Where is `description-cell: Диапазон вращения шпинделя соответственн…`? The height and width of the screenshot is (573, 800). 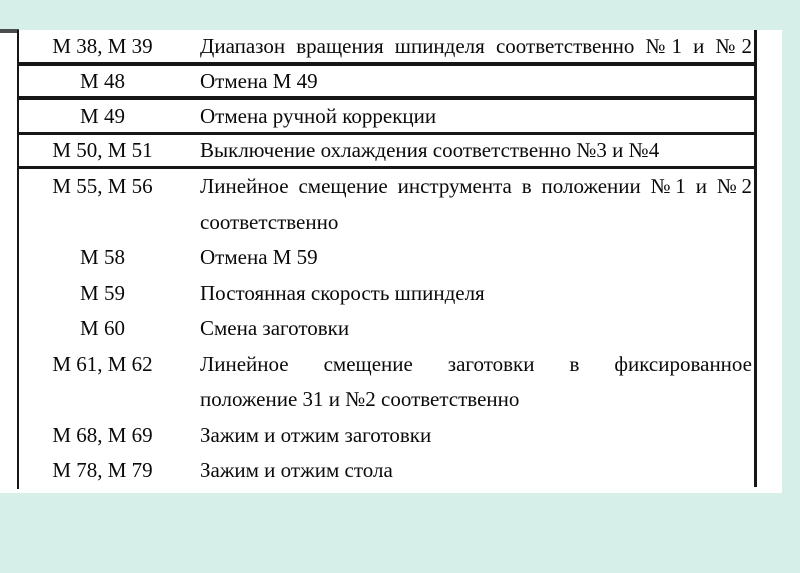 description-cell: Диапазон вращения шпинделя соответственн… is located at coordinates (470, 46).